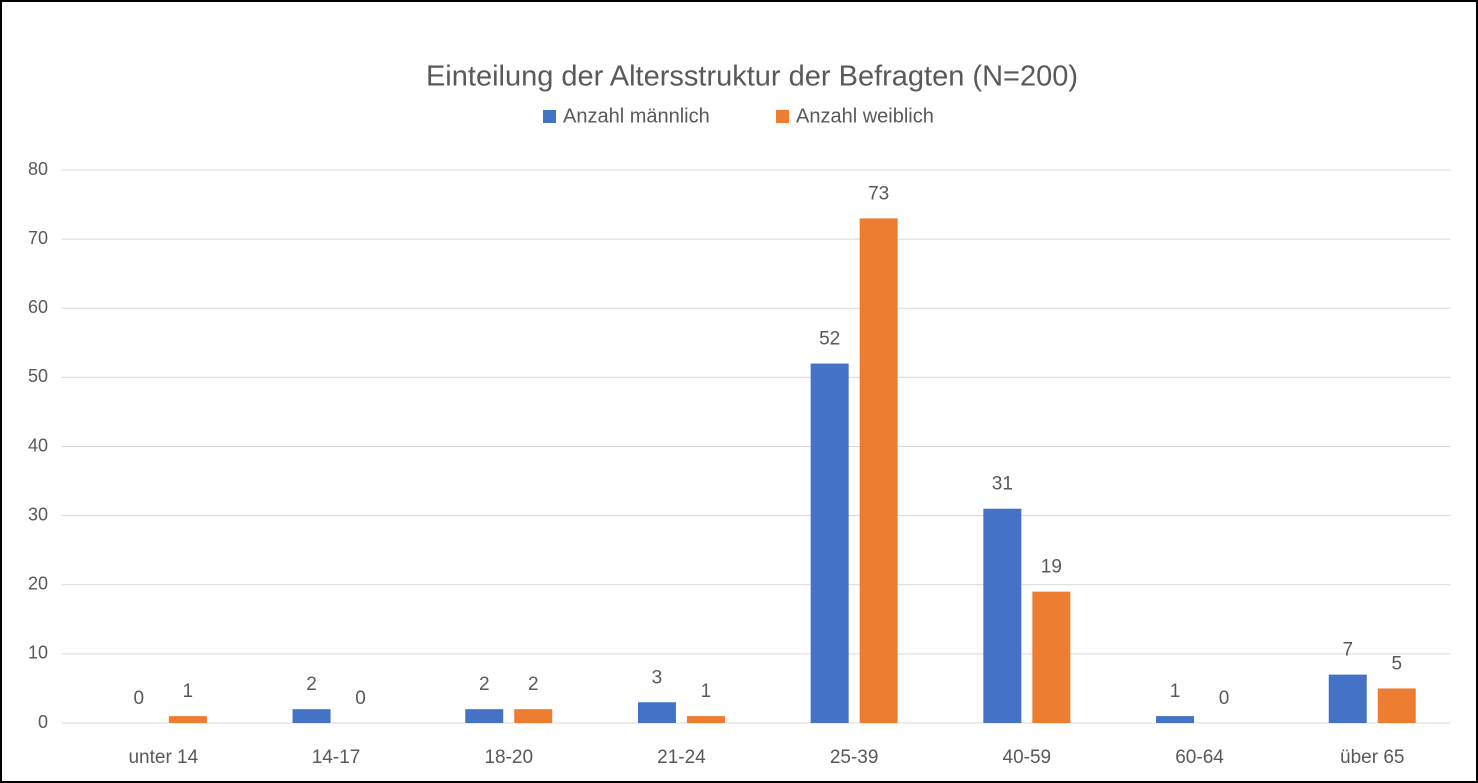 The height and width of the screenshot is (783, 1478). Describe the element at coordinates (163, 757) in the screenshot. I see `x-tick-label: unter 14` at that location.